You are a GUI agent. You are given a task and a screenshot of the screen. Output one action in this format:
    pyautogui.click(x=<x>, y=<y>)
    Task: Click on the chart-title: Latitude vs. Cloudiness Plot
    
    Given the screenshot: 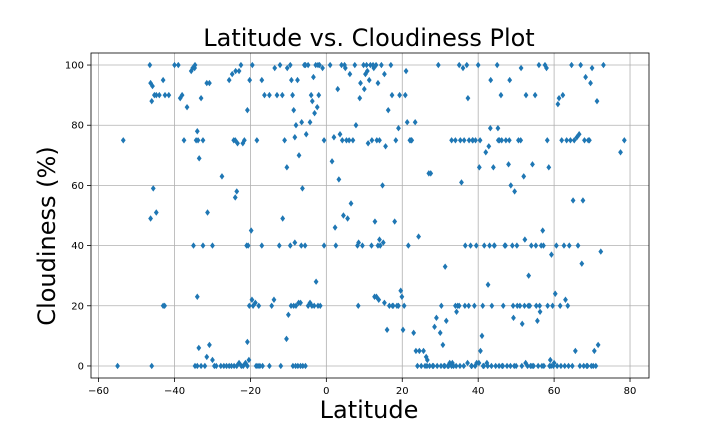 What is the action you would take?
    pyautogui.click(x=368, y=38)
    